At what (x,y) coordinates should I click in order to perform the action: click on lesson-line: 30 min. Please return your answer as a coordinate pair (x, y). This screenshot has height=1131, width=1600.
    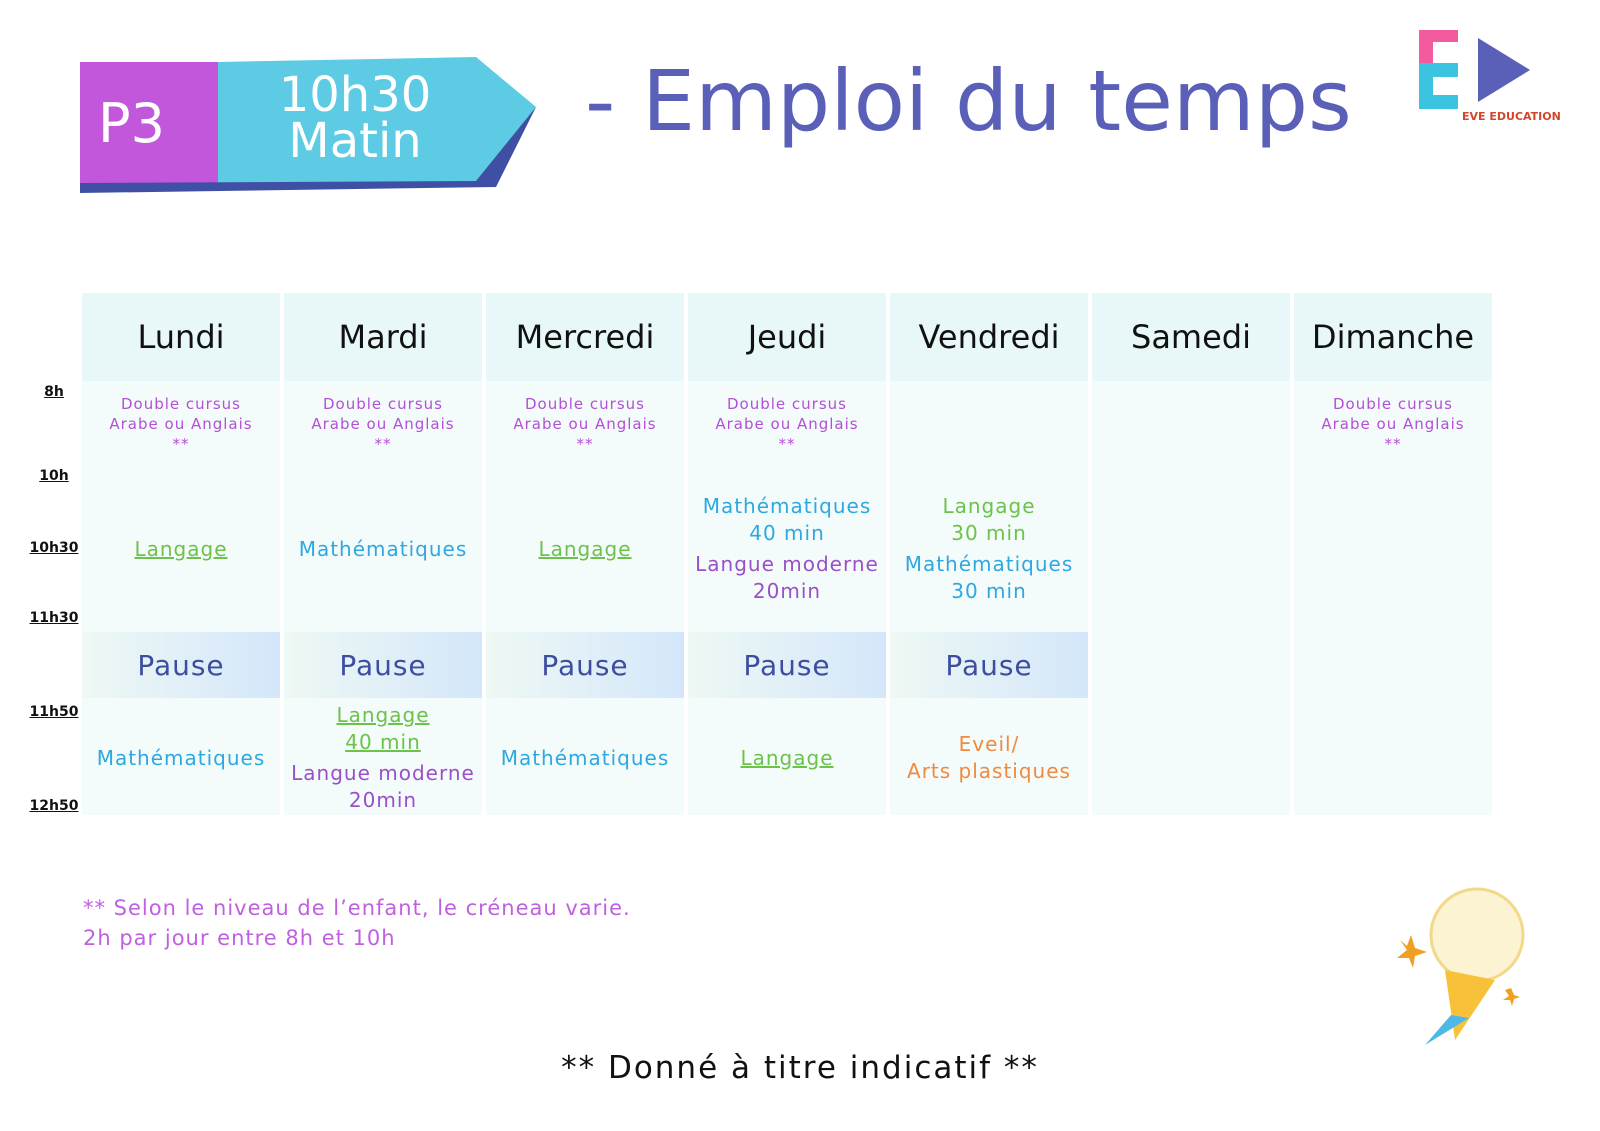
    Looking at the image, I should click on (989, 591).